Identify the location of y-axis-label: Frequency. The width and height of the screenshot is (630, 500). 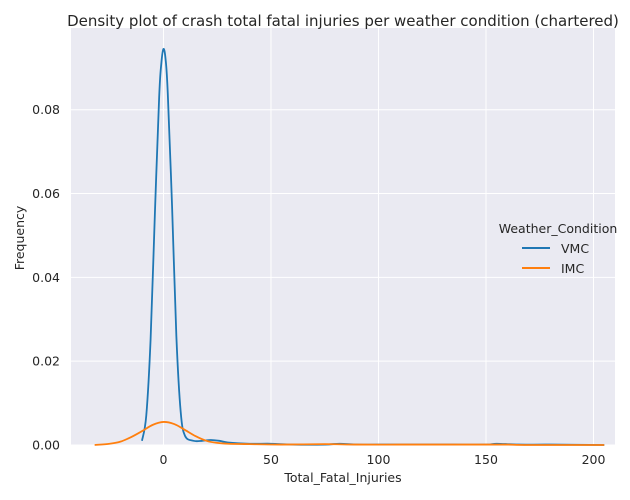
(19, 237).